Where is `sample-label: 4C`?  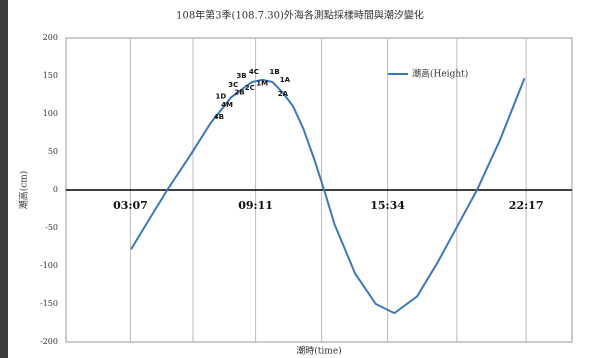
sample-label: 4C is located at coordinates (254, 72).